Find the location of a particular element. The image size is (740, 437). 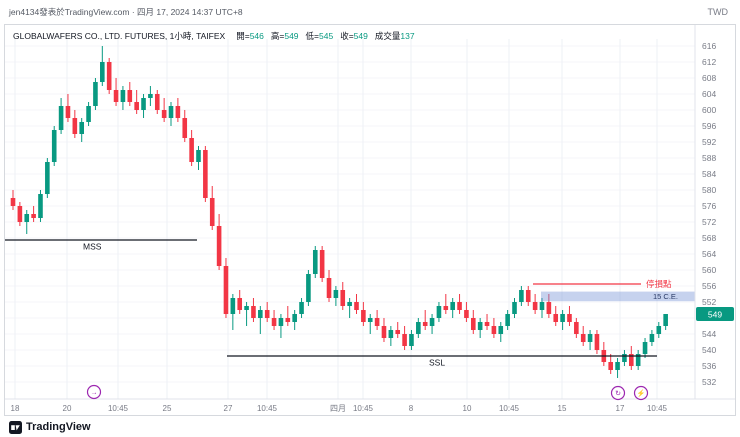

ohlc-close-value: 549 is located at coordinates (360, 36).